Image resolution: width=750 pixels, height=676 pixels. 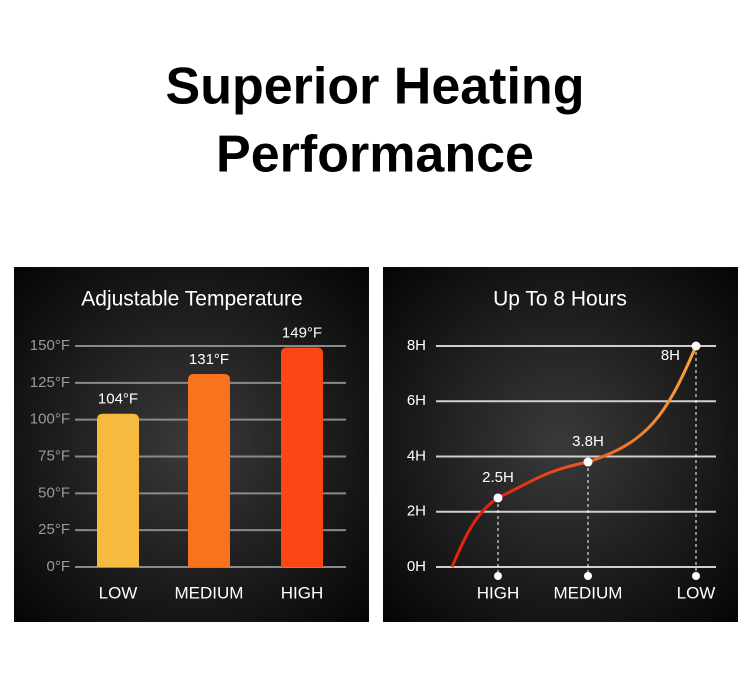 What do you see at coordinates (50, 382) in the screenshot?
I see `y-tick-label: 125°F` at bounding box center [50, 382].